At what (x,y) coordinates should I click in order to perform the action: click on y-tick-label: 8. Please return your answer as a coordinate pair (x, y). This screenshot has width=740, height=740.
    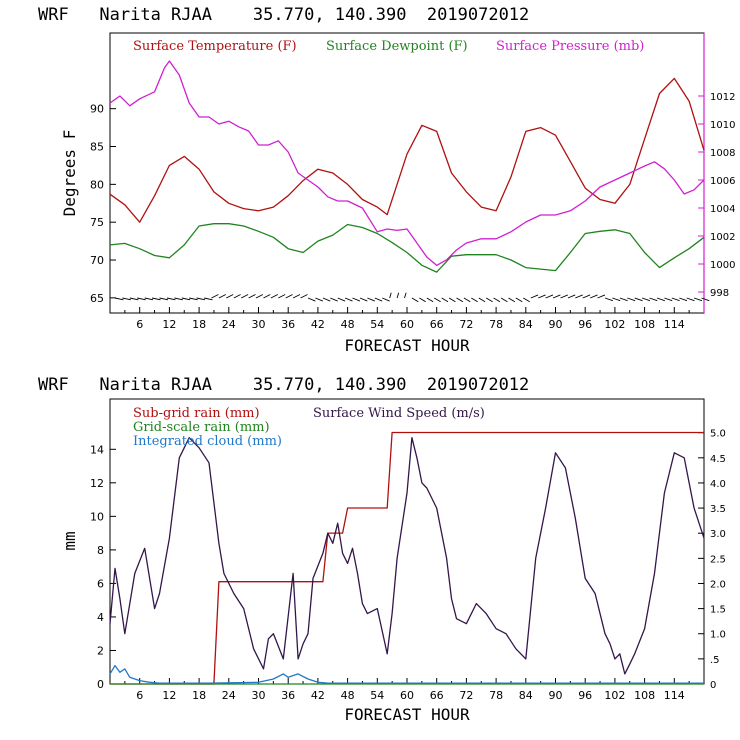
    Looking at the image, I should click on (100, 550).